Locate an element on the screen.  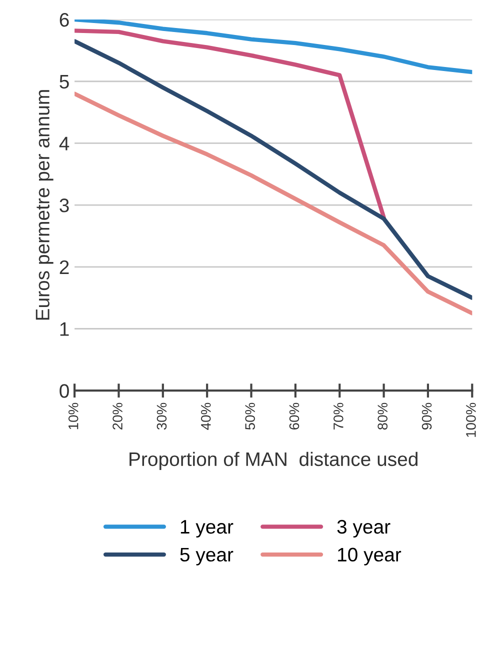
y-axis-title: Euros permetre per annum is located at coordinates (45, 205).